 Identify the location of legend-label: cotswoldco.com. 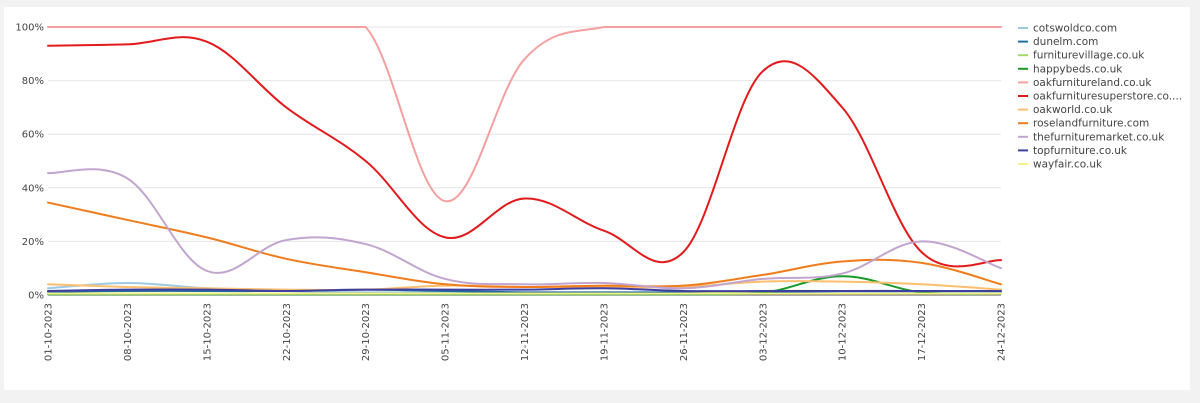
(1075, 29).